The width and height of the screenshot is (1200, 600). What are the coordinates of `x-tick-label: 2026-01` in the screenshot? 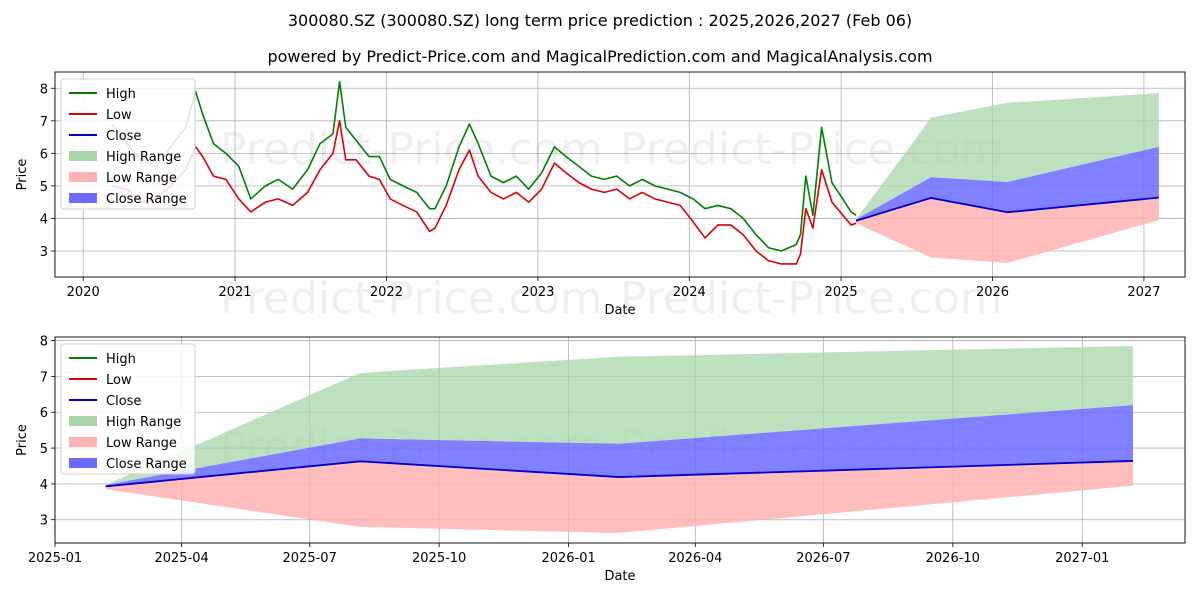 It's located at (568, 558).